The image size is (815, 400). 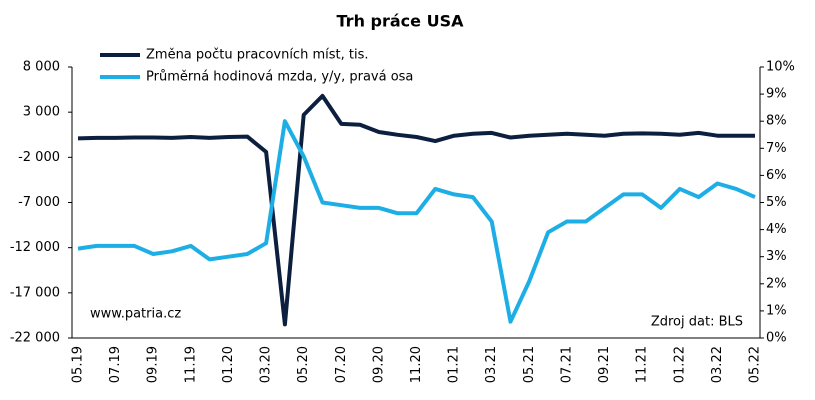 What do you see at coordinates (41, 112) in the screenshot?
I see `y-tick-label: 3 000` at bounding box center [41, 112].